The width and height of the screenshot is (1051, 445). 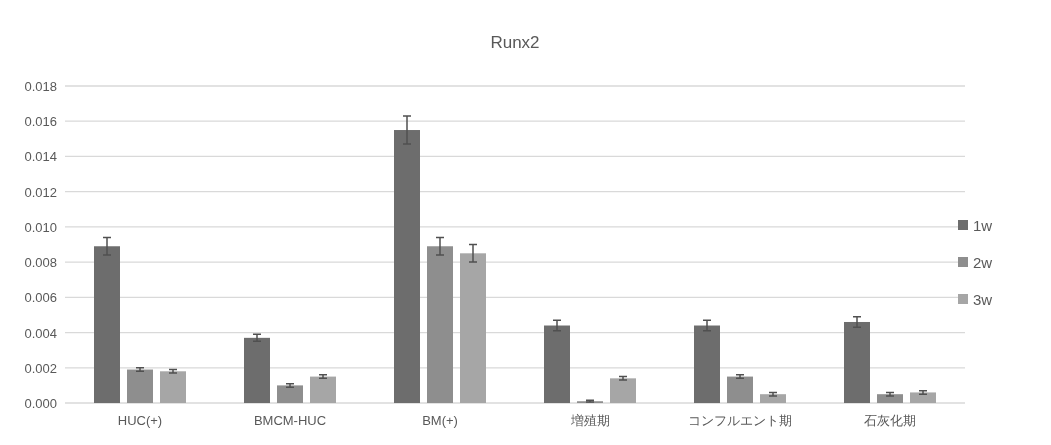 What do you see at coordinates (40, 227) in the screenshot?
I see `y-tick-label: 0.010` at bounding box center [40, 227].